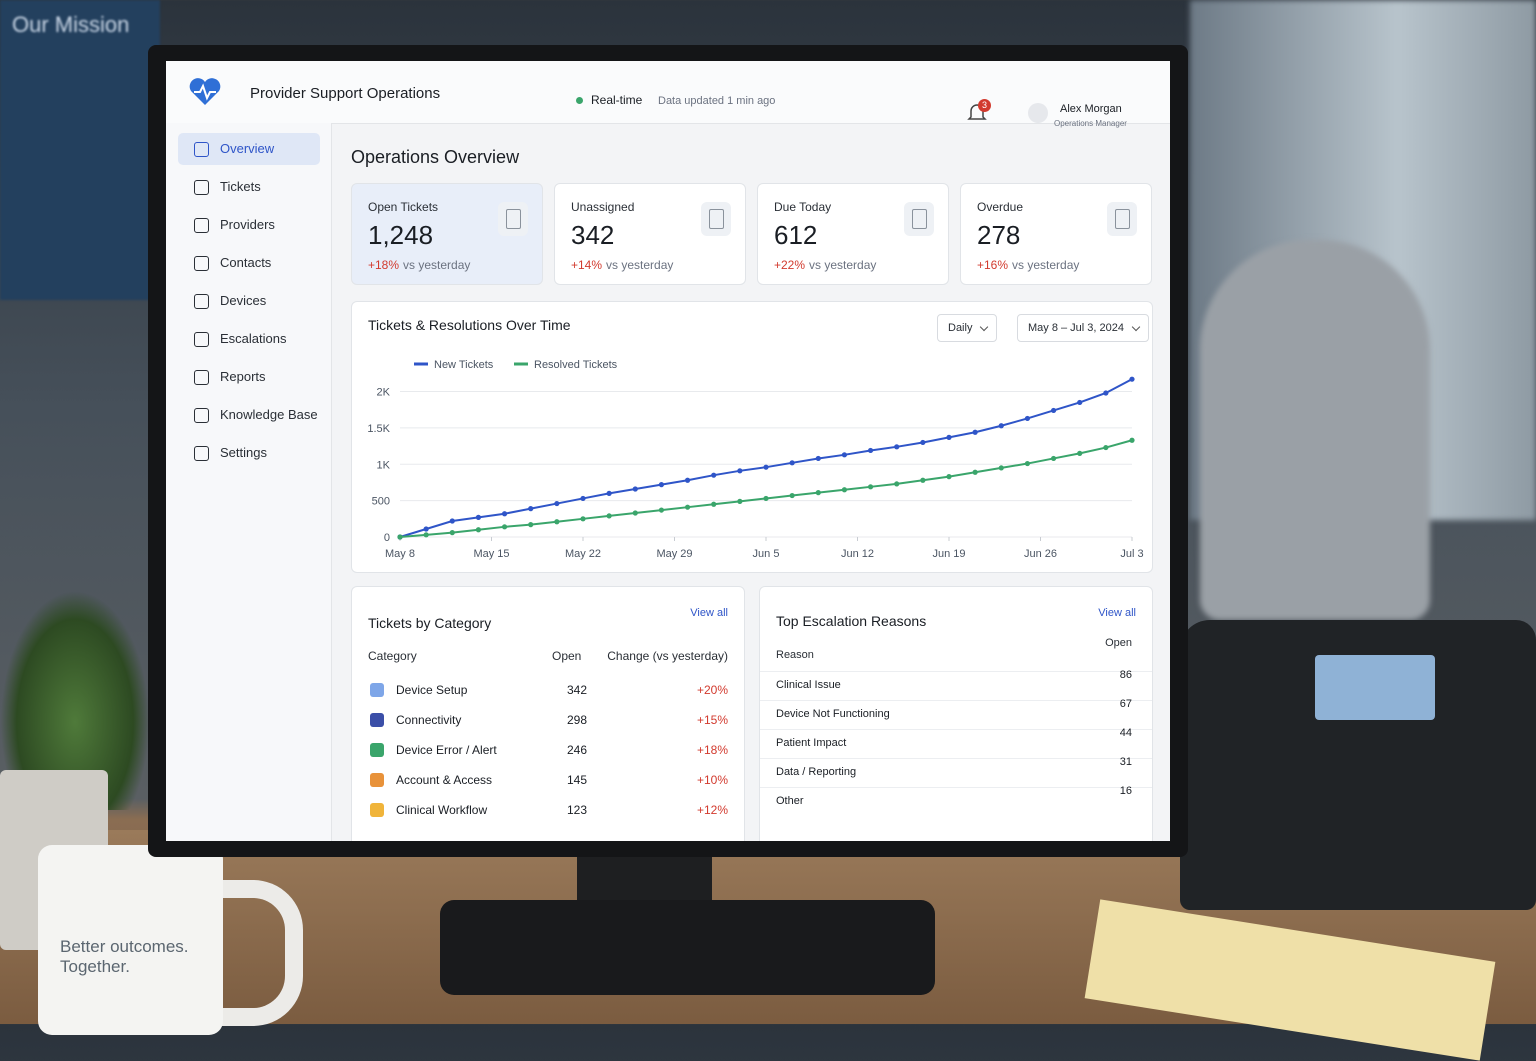  I want to click on nav-item: Providers, so click(249, 225).